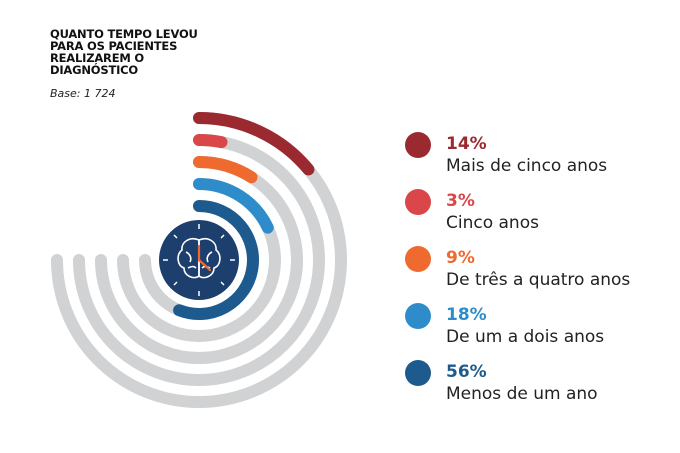 This screenshot has width=680, height=453. I want to click on legend-label: De três a quatro anos, so click(538, 280).